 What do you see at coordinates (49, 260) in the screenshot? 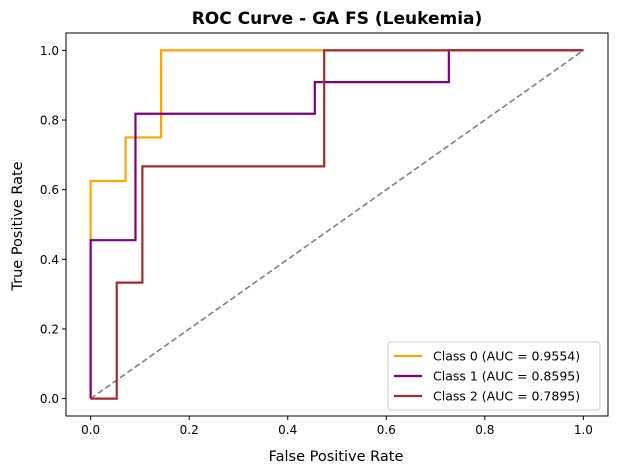
I see `y-tick-label: 0.4` at bounding box center [49, 260].